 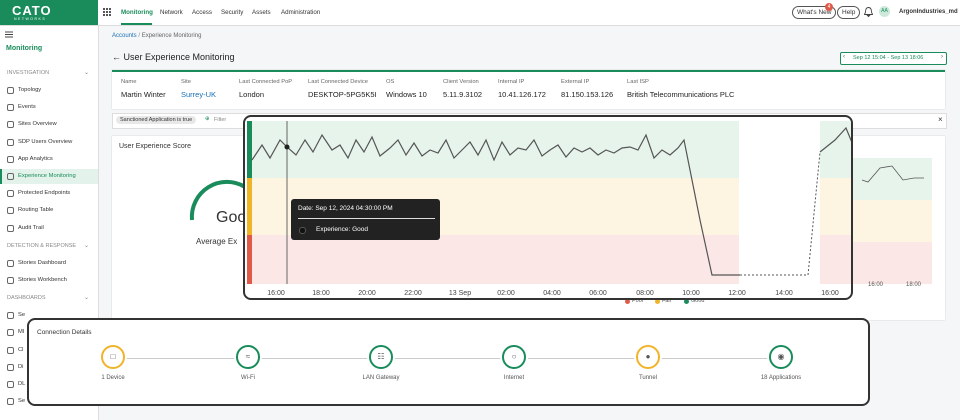 What do you see at coordinates (849, 12) in the screenshot?
I see `help: Help` at bounding box center [849, 12].